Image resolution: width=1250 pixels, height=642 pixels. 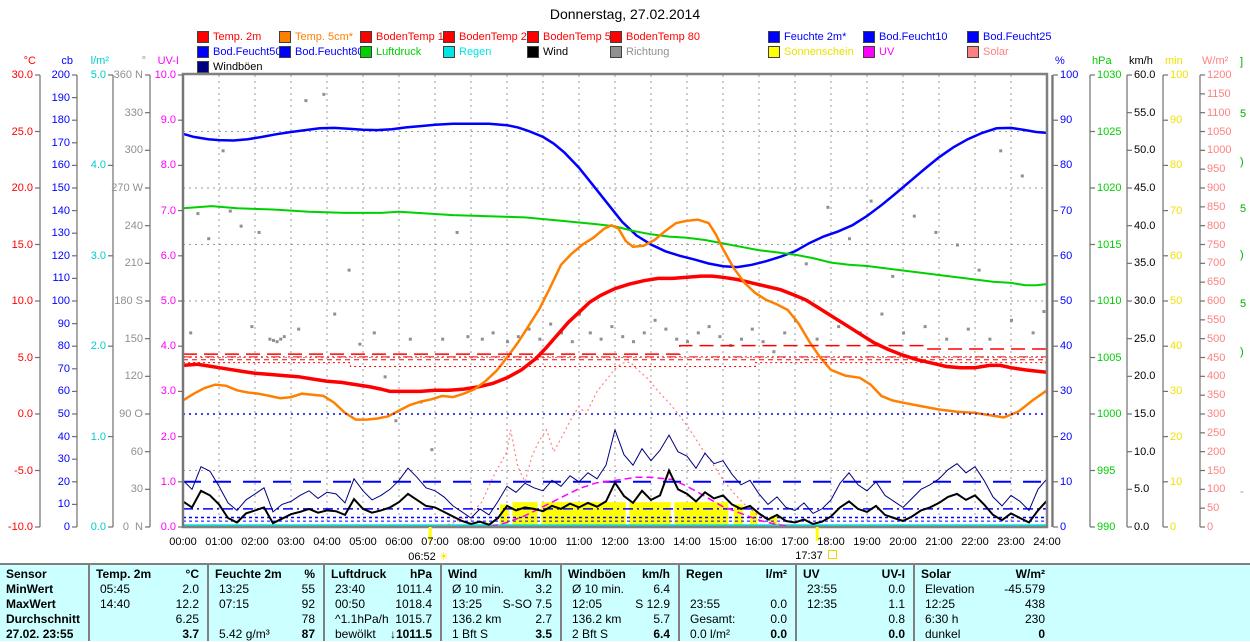 What do you see at coordinates (230, 66) in the screenshot?
I see `legend-item-windb-en: Windböen` at bounding box center [230, 66].